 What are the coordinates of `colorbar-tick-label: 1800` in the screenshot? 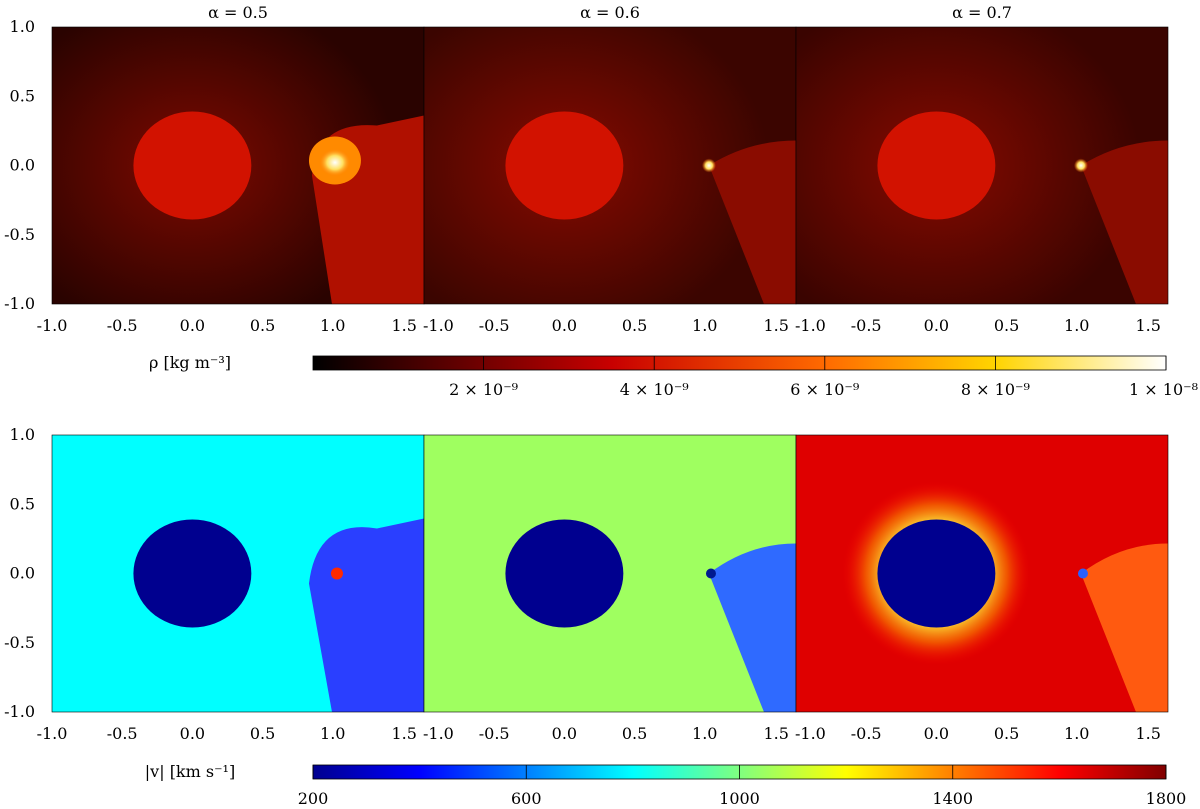 It's located at (1166, 798).